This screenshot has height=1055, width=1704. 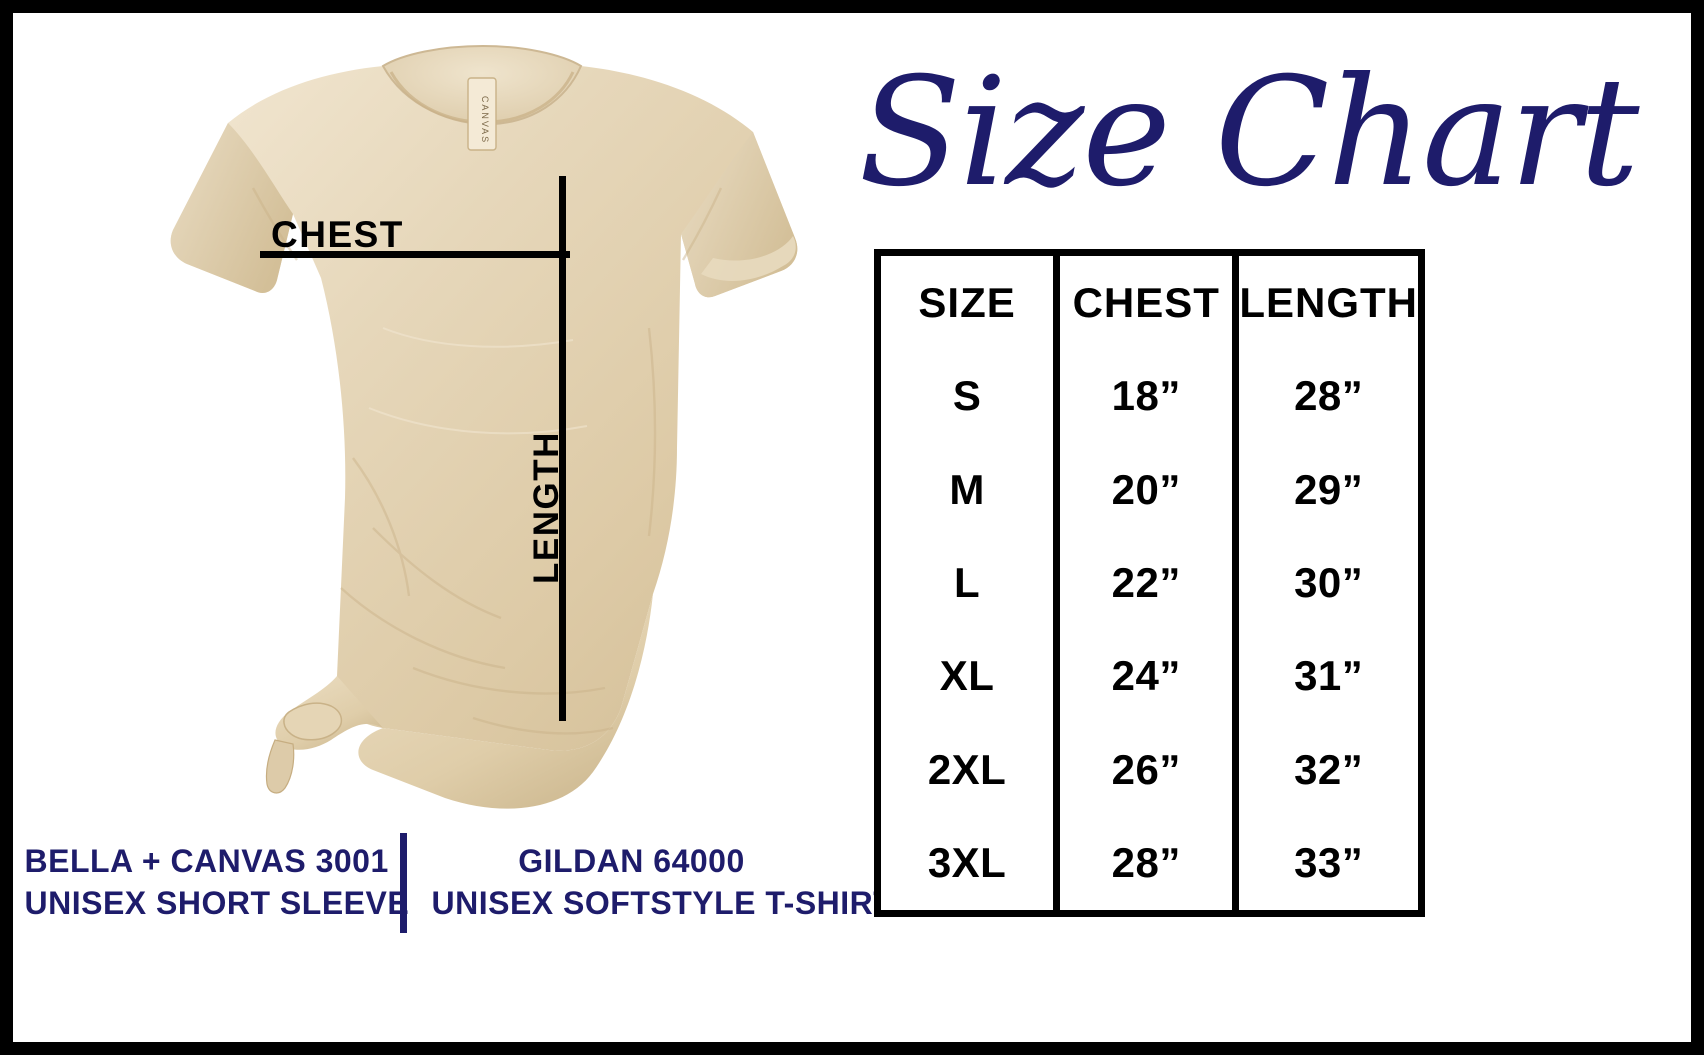 I want to click on size-column: SIZE S M L XL 2XL 3XL, so click(x=967, y=583).